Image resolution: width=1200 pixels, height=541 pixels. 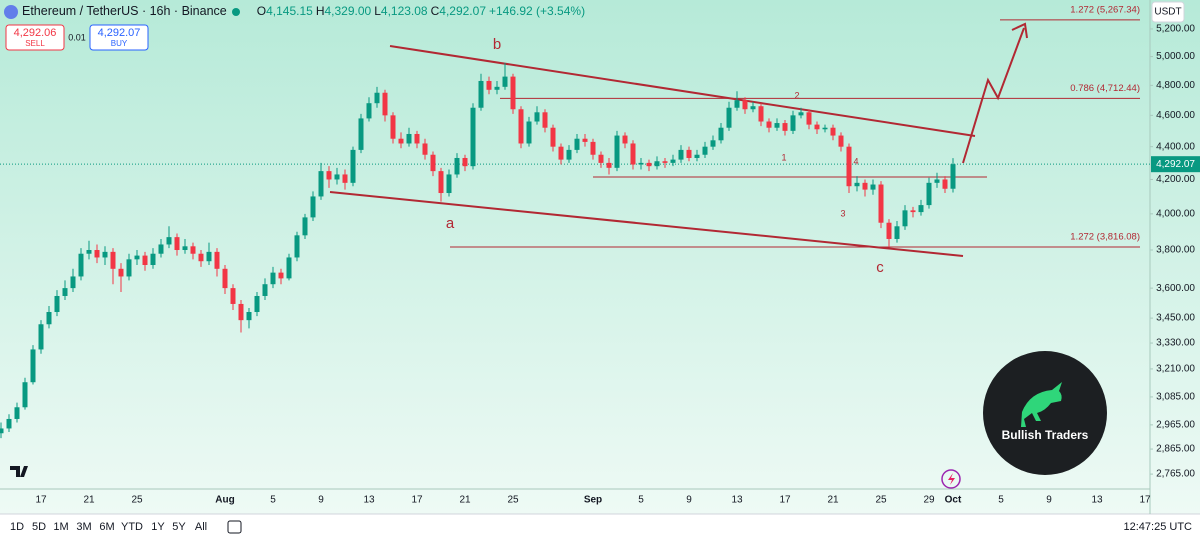 What do you see at coordinates (347, 11) in the screenshot?
I see `ohlc-value: 4,329.00` at bounding box center [347, 11].